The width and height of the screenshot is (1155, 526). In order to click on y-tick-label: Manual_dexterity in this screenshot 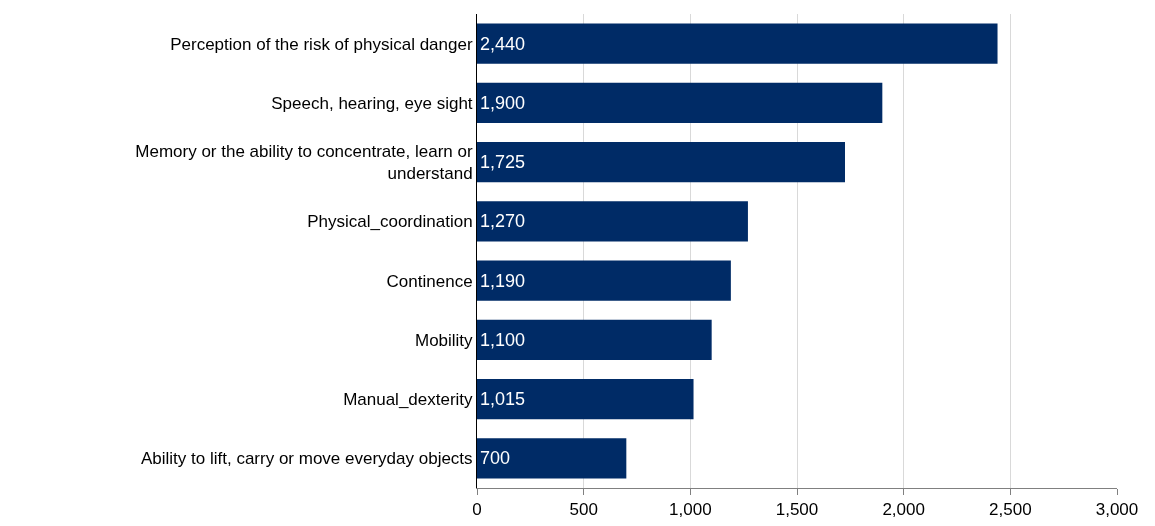, I will do `click(408, 400)`.